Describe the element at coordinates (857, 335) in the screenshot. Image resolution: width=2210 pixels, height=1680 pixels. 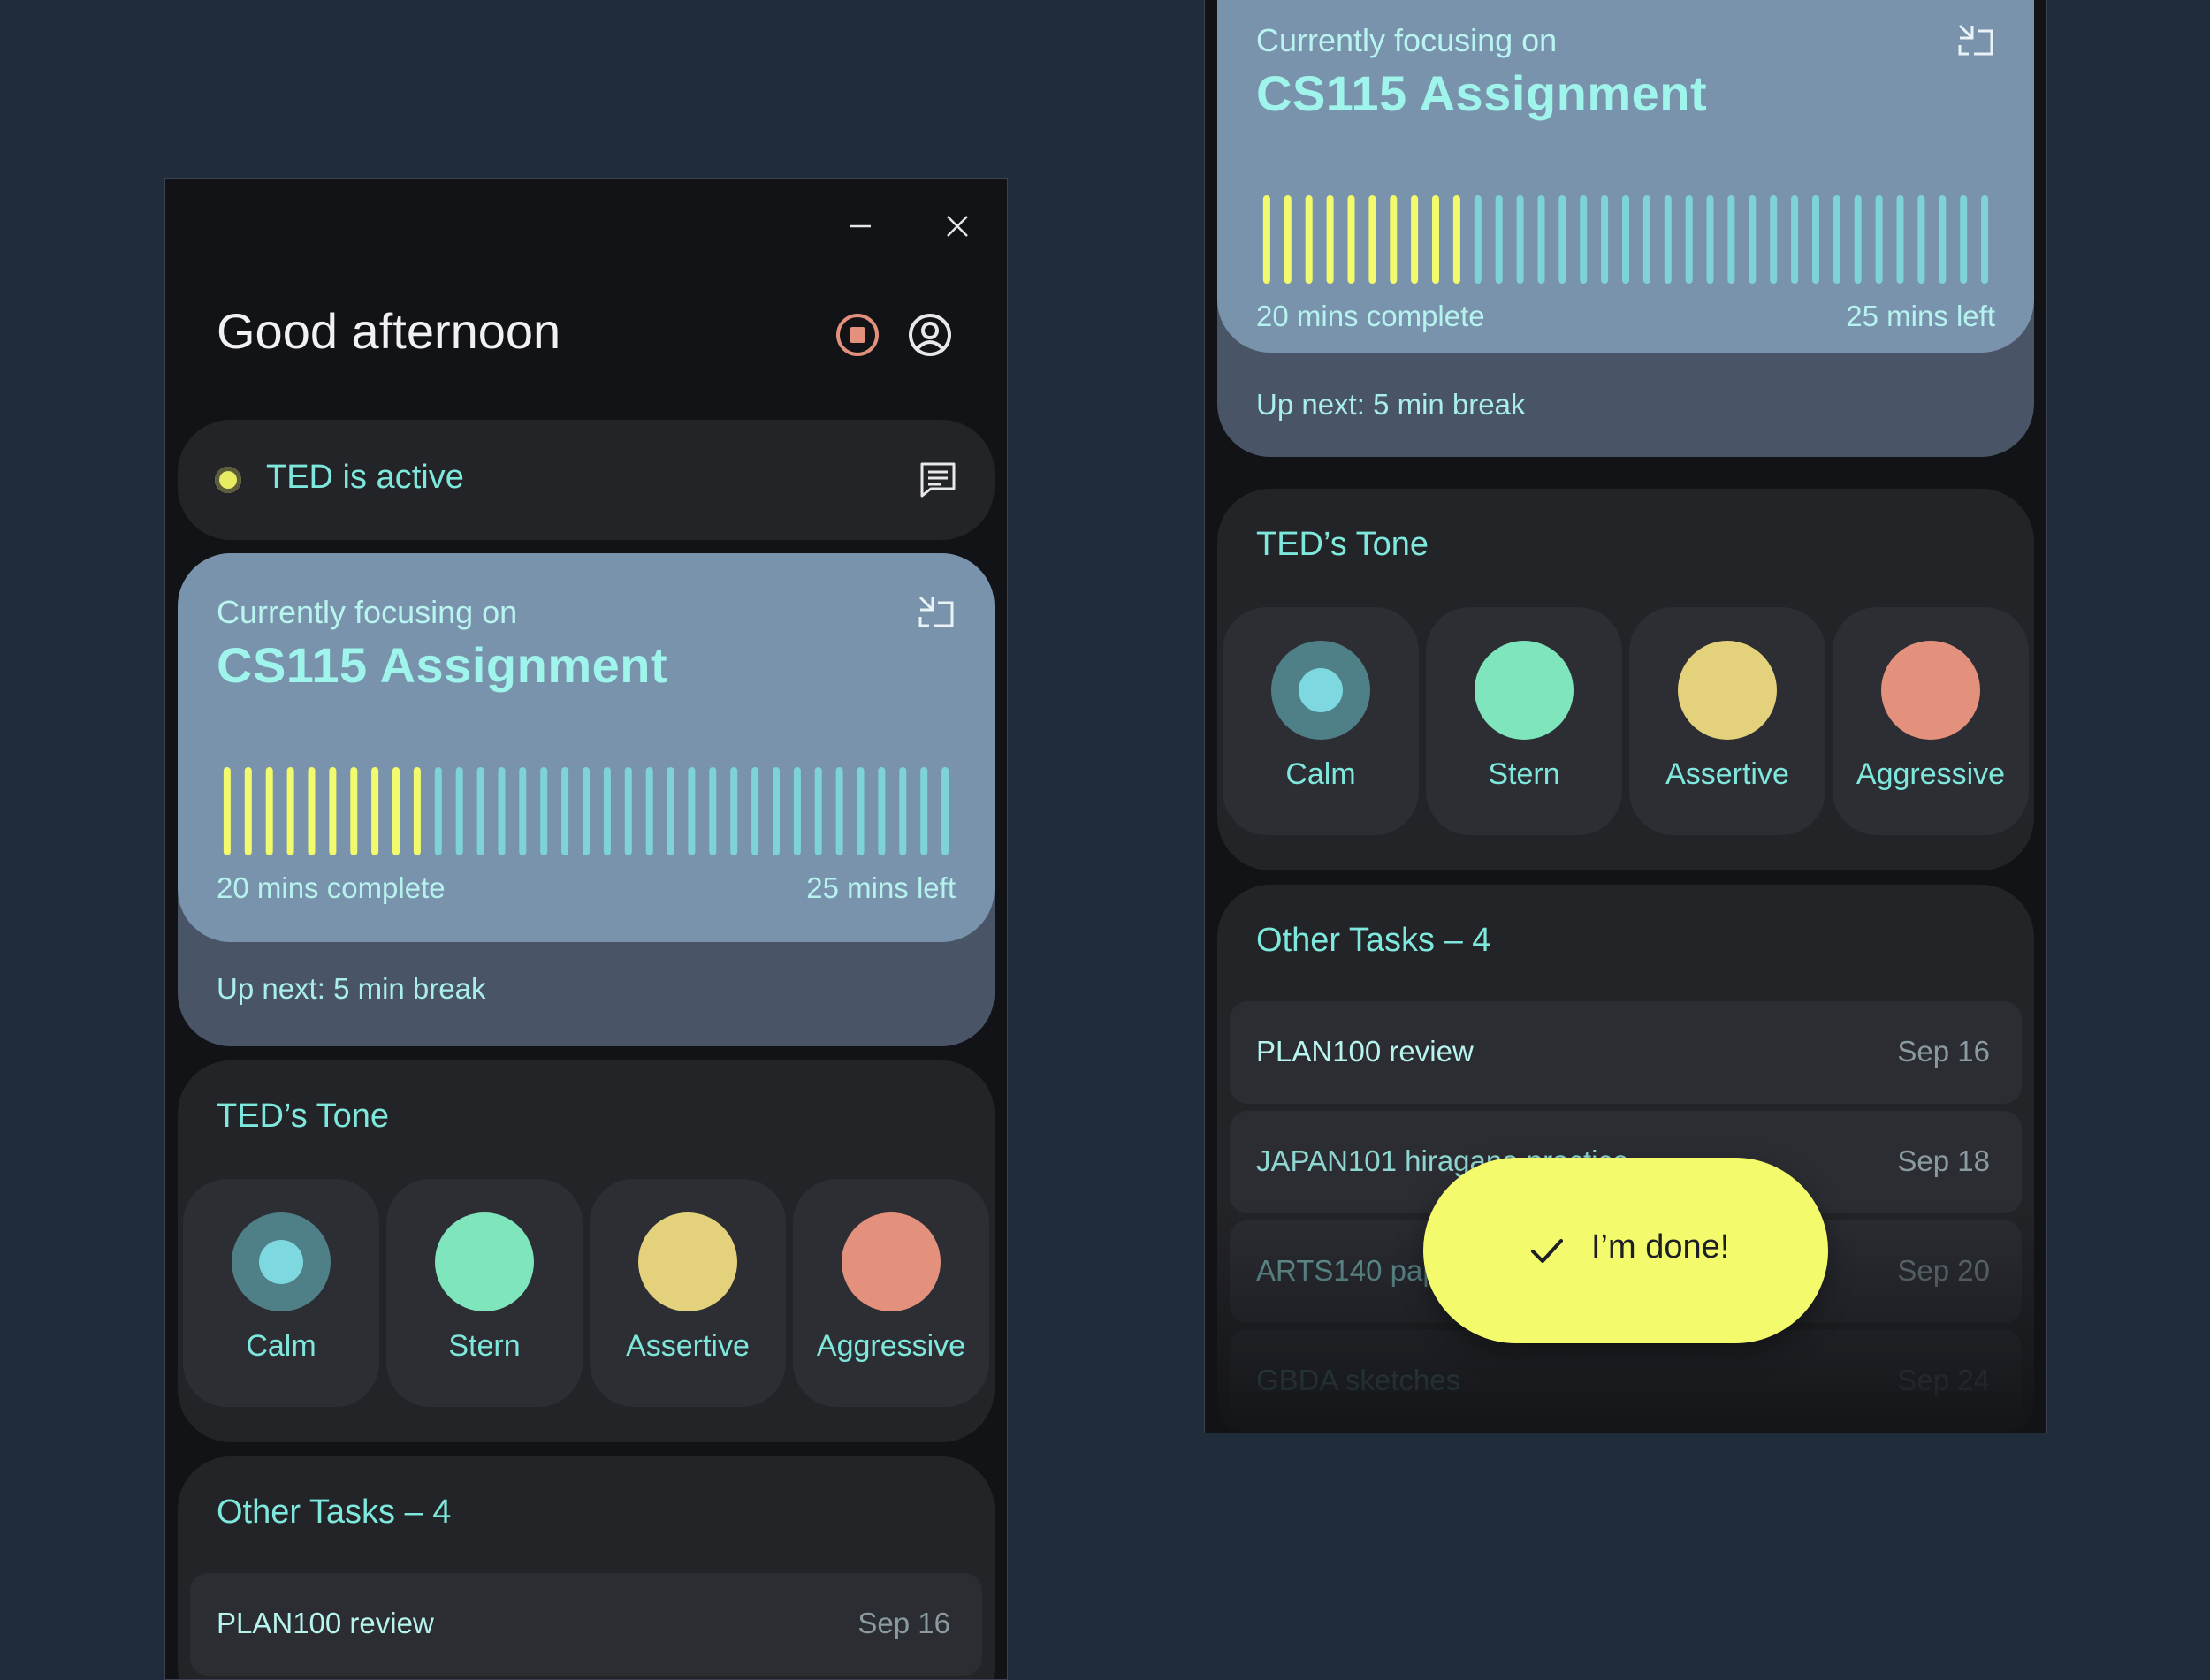
I see `stop-record-icon` at that location.